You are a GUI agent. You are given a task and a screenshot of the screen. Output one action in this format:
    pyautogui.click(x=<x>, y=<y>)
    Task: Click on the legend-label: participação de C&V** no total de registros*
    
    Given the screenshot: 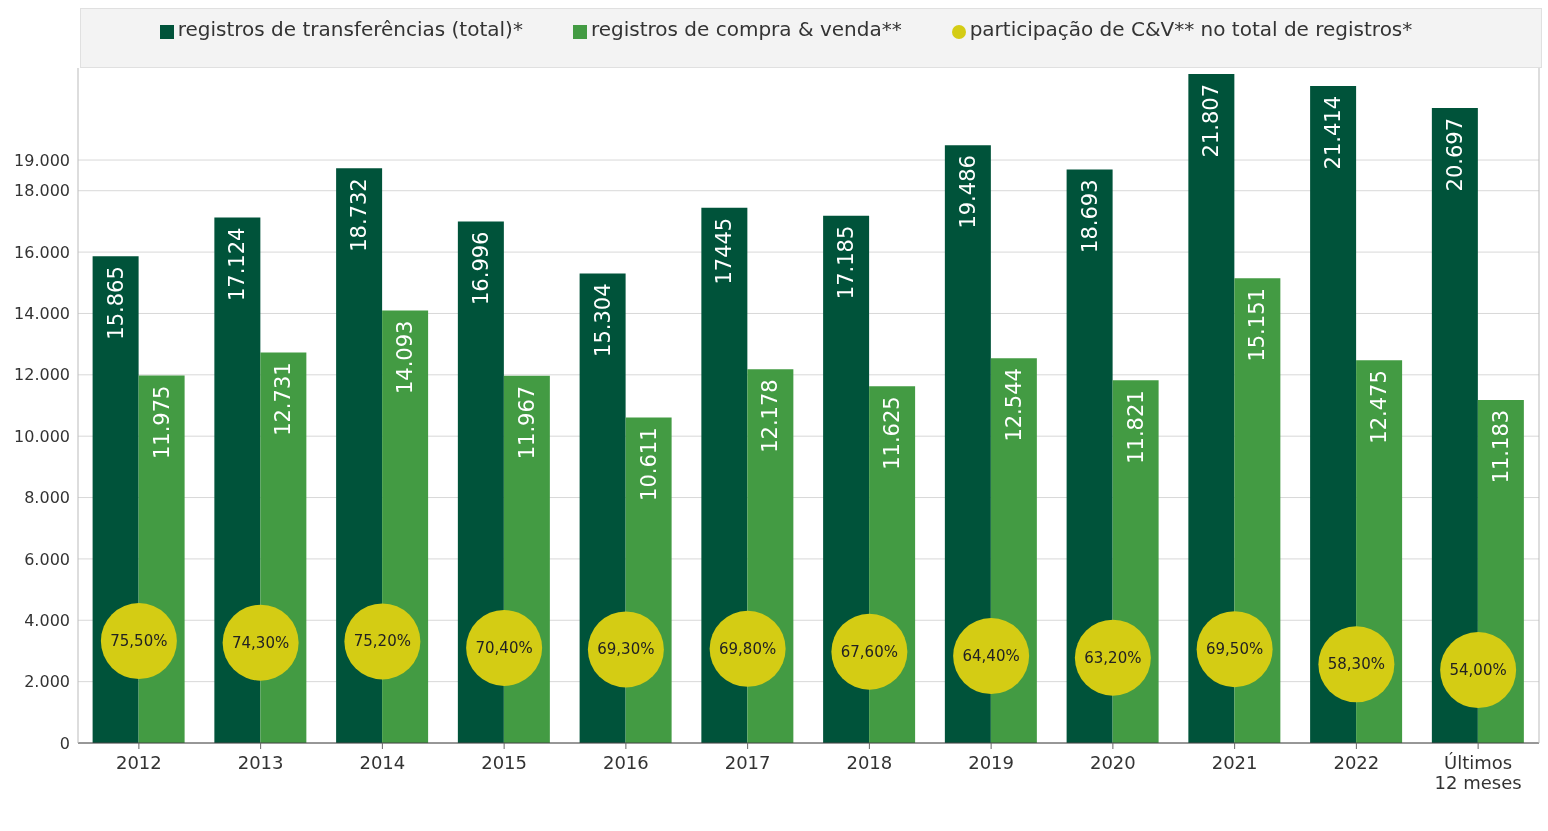 What is the action you would take?
    pyautogui.click(x=1191, y=29)
    